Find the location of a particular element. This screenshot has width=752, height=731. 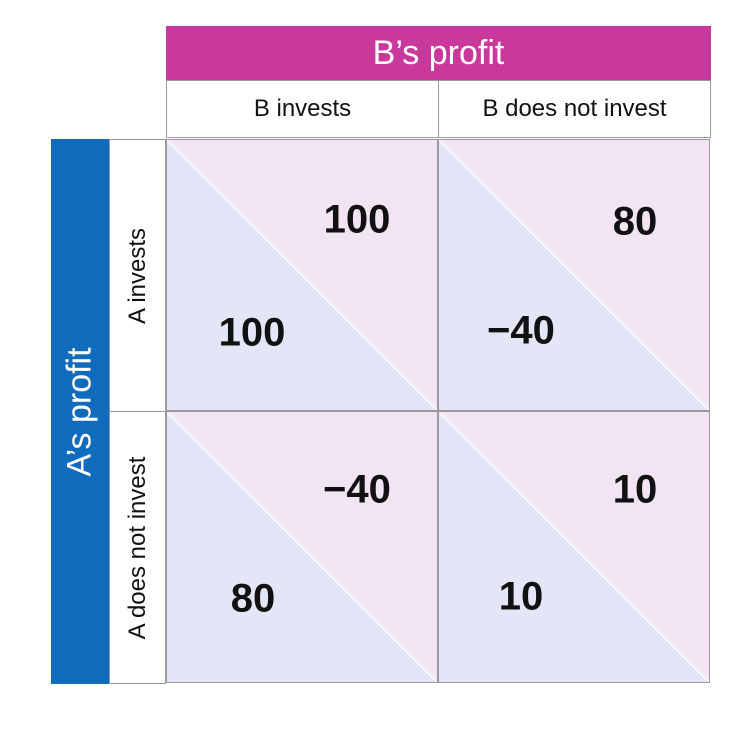

a-payoff-value: −40 is located at coordinates (521, 330).